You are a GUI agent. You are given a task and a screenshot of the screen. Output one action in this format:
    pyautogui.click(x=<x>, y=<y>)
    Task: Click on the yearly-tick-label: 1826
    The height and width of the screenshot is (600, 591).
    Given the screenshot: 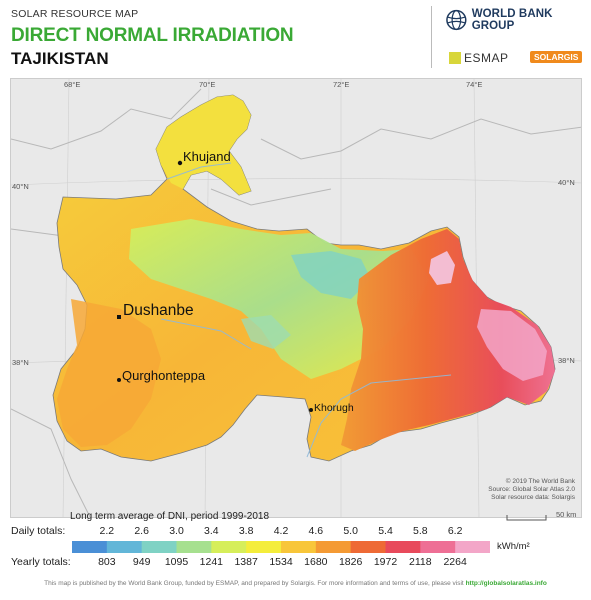 What is the action you would take?
    pyautogui.click(x=350, y=562)
    